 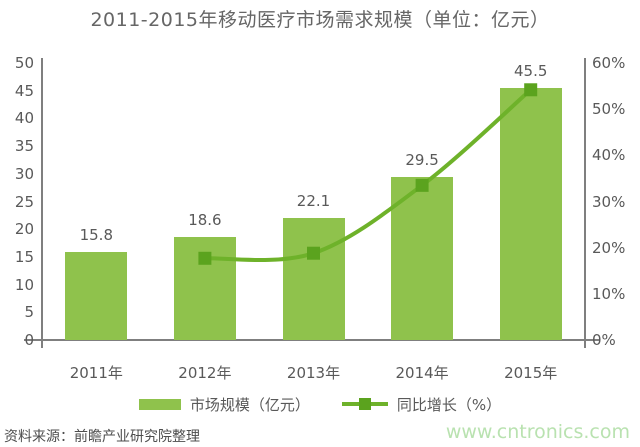 What do you see at coordinates (24, 229) in the screenshot?
I see `y-axis-tick-left: 20` at bounding box center [24, 229].